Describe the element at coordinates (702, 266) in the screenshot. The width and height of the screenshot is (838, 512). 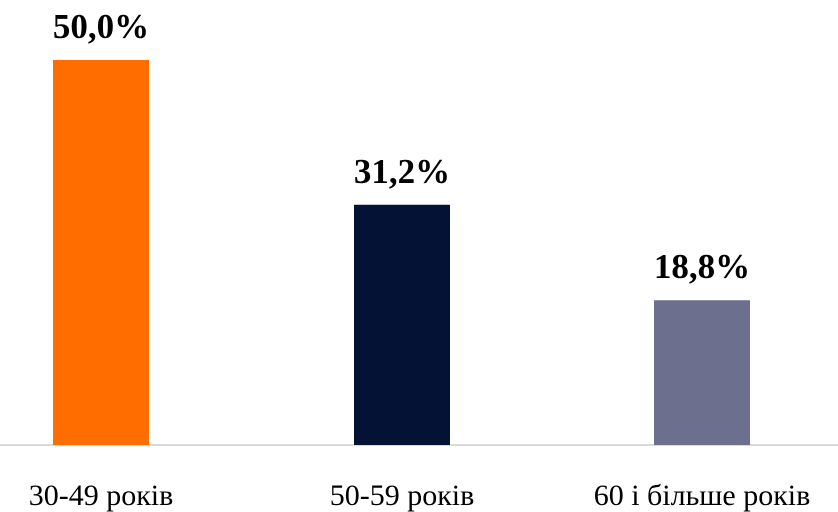
I see `value-label: 18,8%` at that location.